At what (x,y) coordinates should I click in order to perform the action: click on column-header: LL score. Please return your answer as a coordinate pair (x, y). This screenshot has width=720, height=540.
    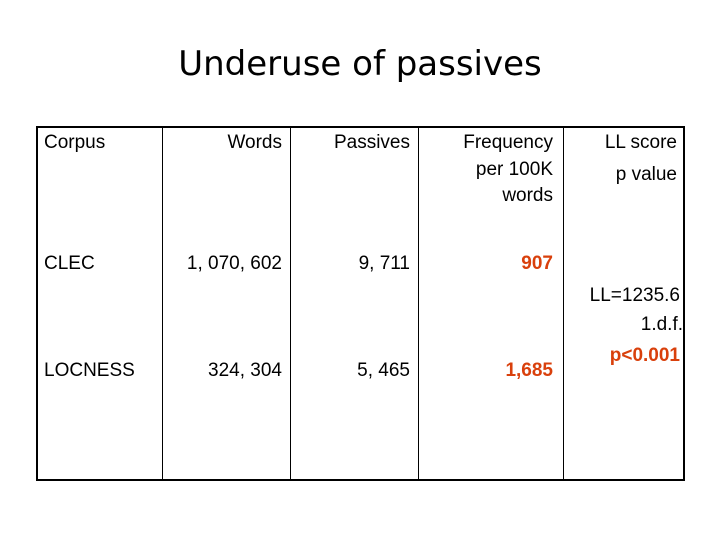
    Looking at the image, I should click on (640, 142).